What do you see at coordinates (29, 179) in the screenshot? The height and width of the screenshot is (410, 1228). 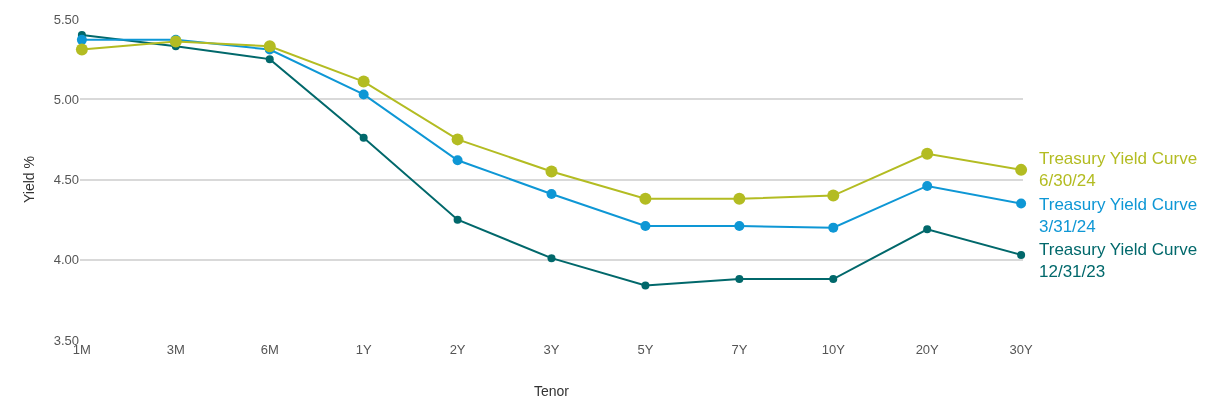 I see `y-axis-title: Yield %` at bounding box center [29, 179].